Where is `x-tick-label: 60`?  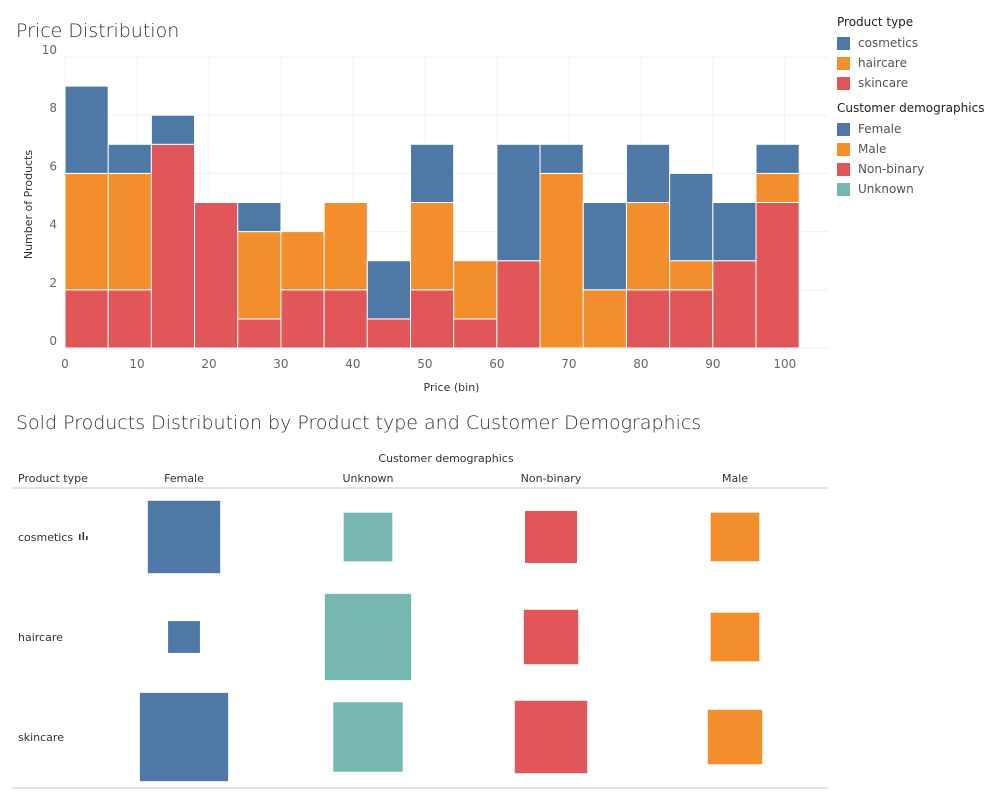
x-tick-label: 60 is located at coordinates (496, 364).